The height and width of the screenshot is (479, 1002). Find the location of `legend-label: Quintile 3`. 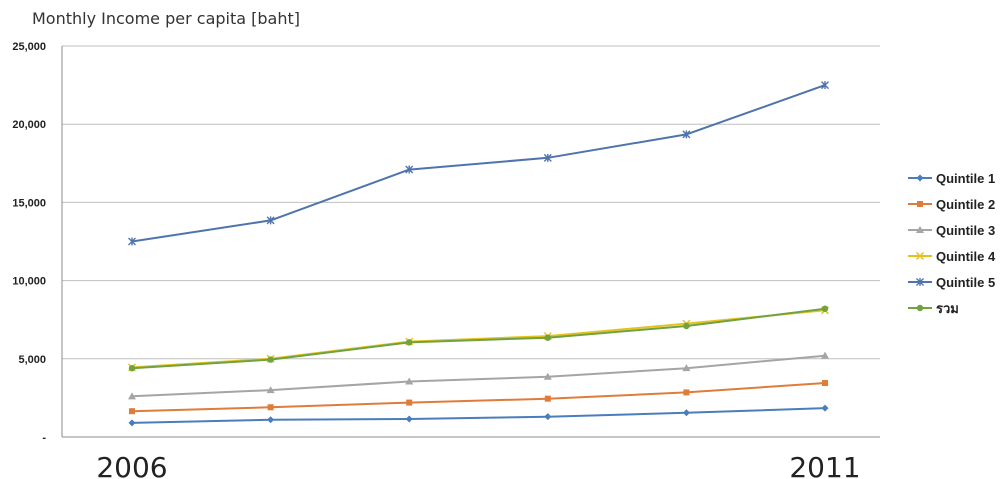

legend-label: Quintile 3 is located at coordinates (965, 230).